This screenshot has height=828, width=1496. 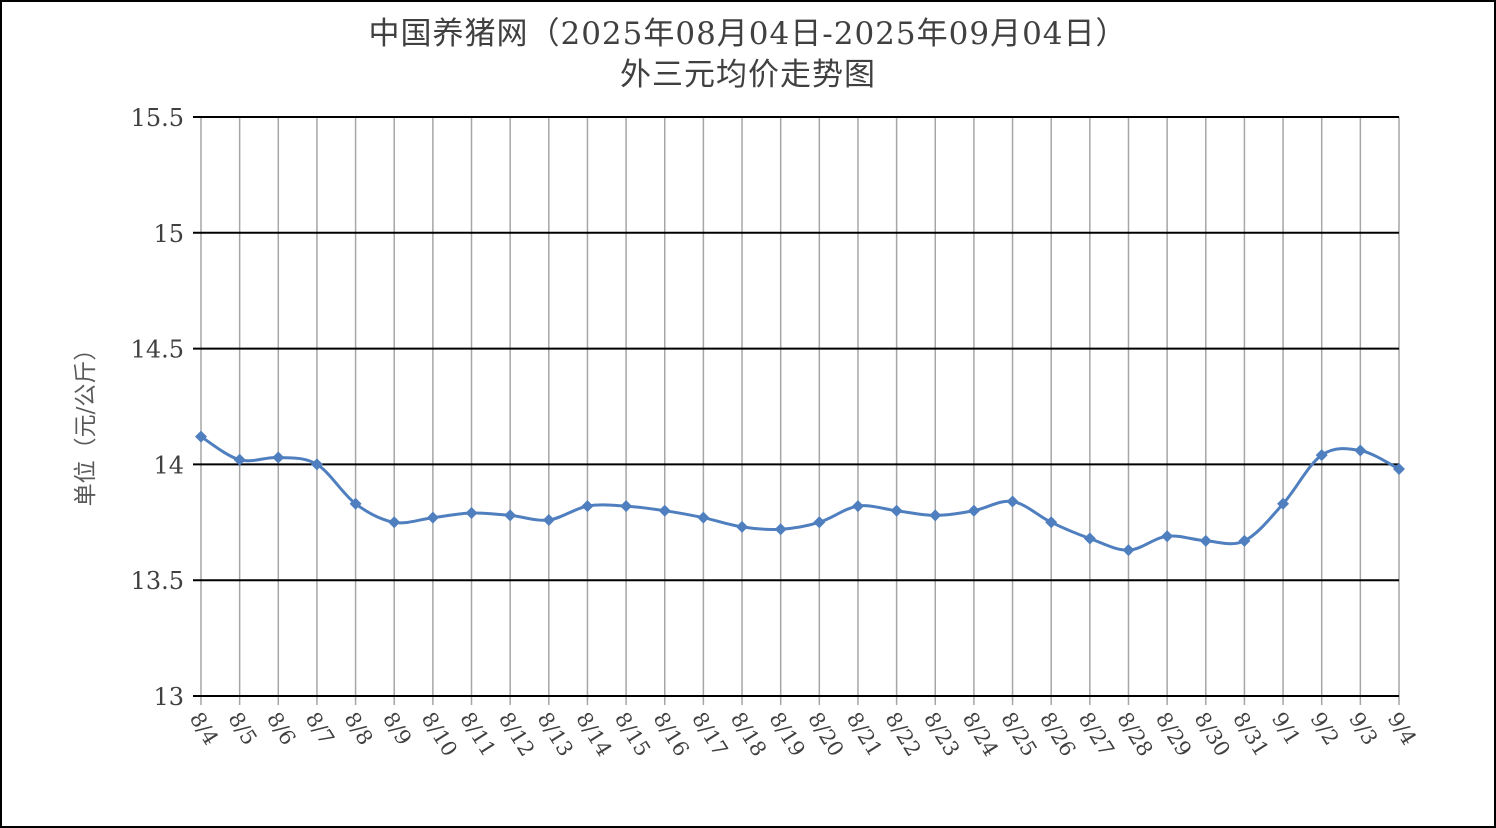 I want to click on chart-subtitle: 外三元均价走势图, so click(x=748, y=75).